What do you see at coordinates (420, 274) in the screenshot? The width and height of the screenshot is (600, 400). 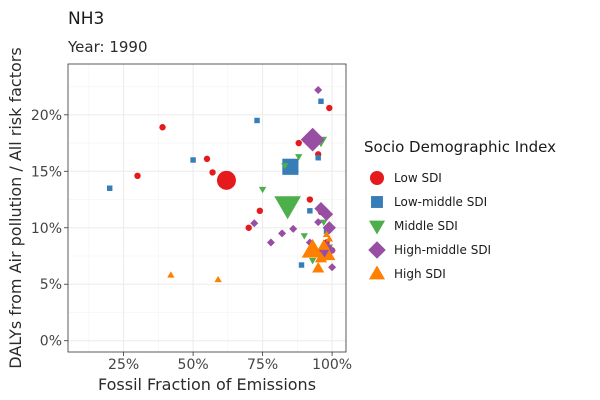 I see `legend-label: High SDI` at bounding box center [420, 274].